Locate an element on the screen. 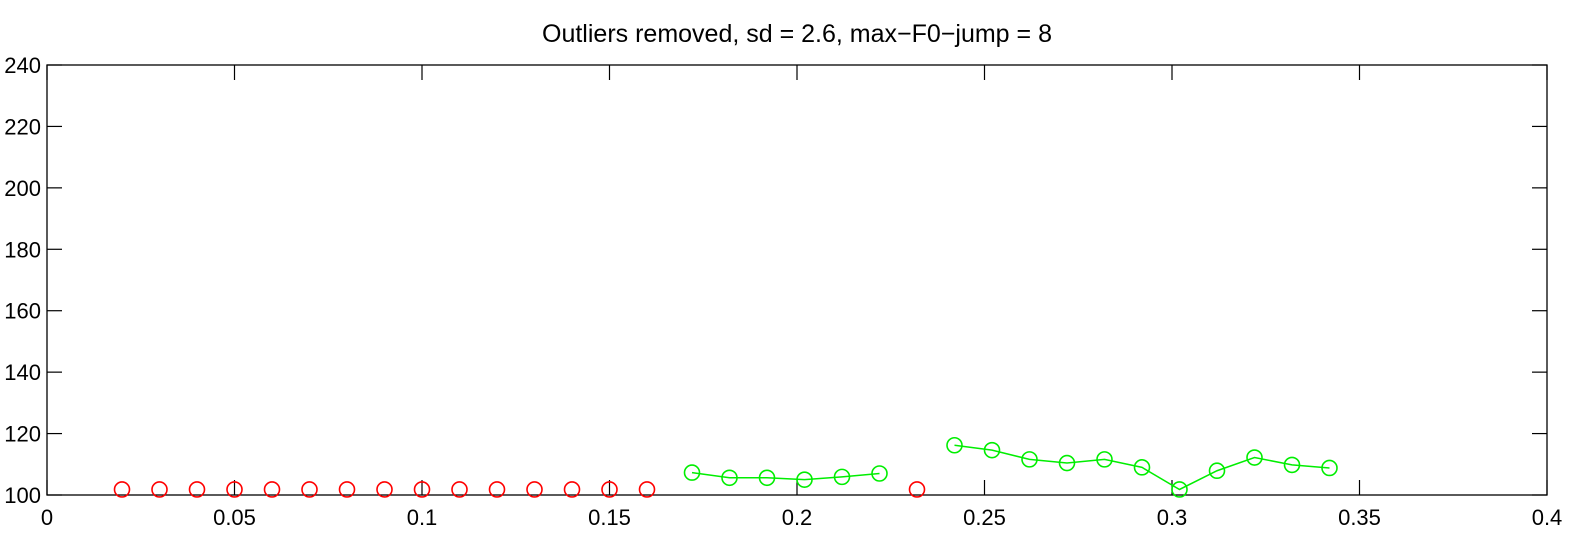 This screenshot has width=1591, height=534. y-tick-label: 180 is located at coordinates (22, 249).